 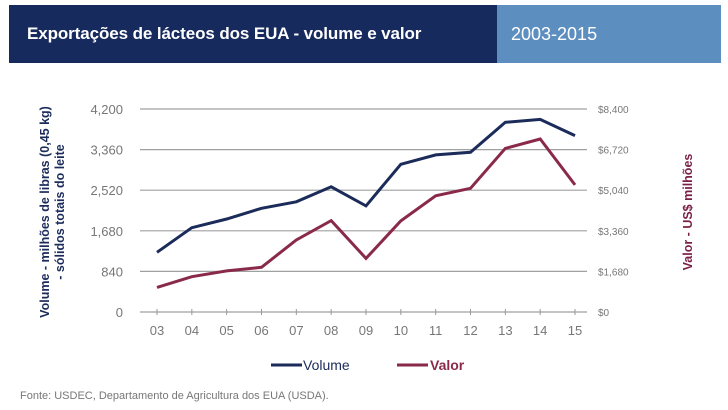 What do you see at coordinates (613, 110) in the screenshot?
I see `y-tick-label-right: $8,400` at bounding box center [613, 110].